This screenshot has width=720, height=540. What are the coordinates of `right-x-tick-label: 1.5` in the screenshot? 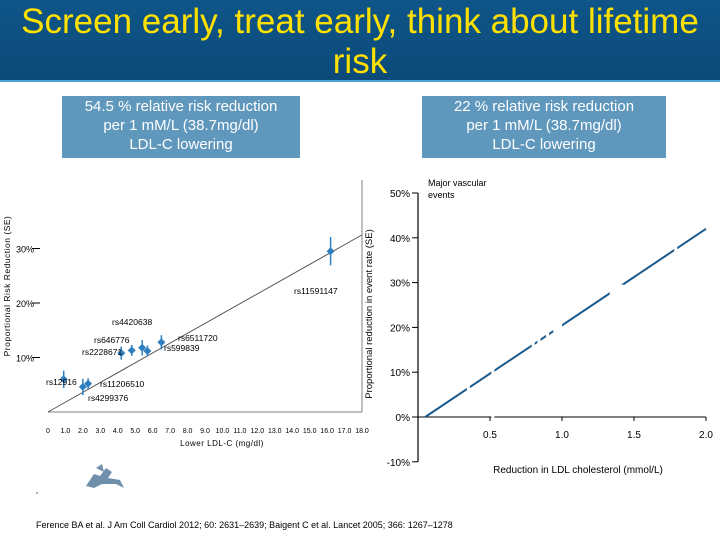 It's located at (634, 435).